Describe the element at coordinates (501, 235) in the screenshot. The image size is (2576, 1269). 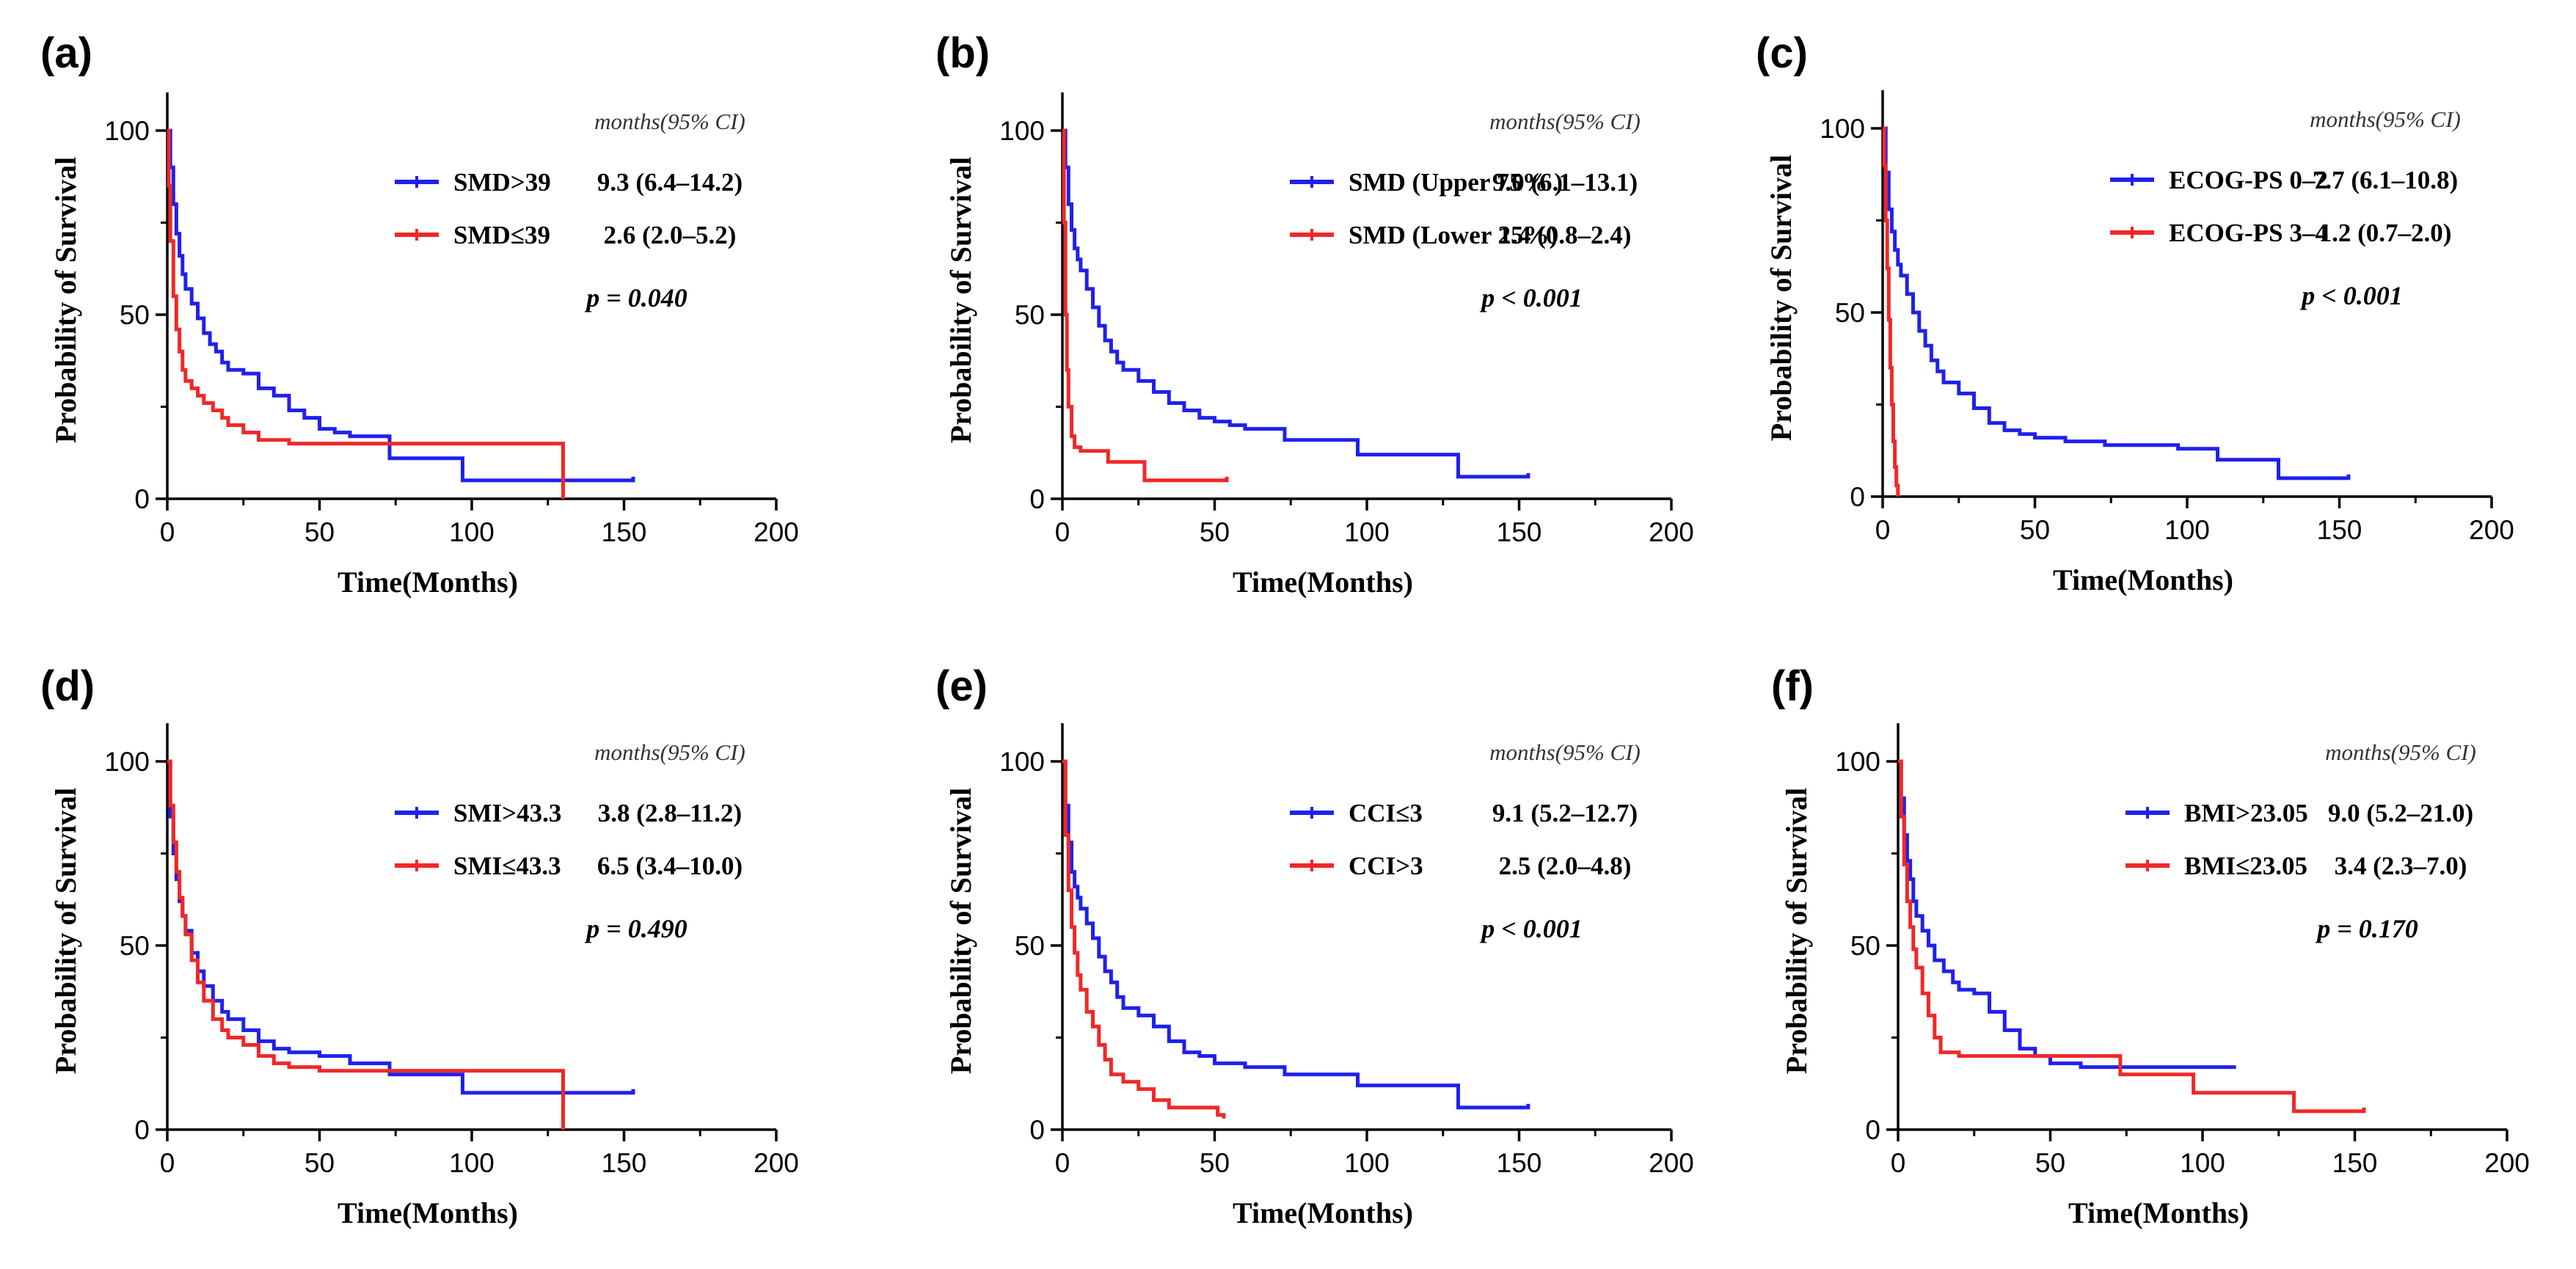
I see `legend-label: SMD≤39` at that location.